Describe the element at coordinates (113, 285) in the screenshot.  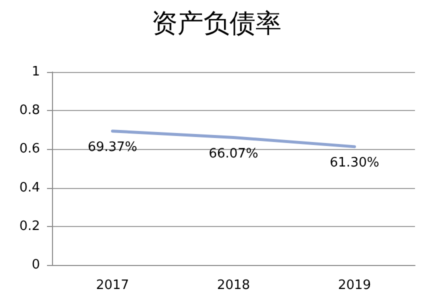
I see `x-tick-label: 2017` at that location.